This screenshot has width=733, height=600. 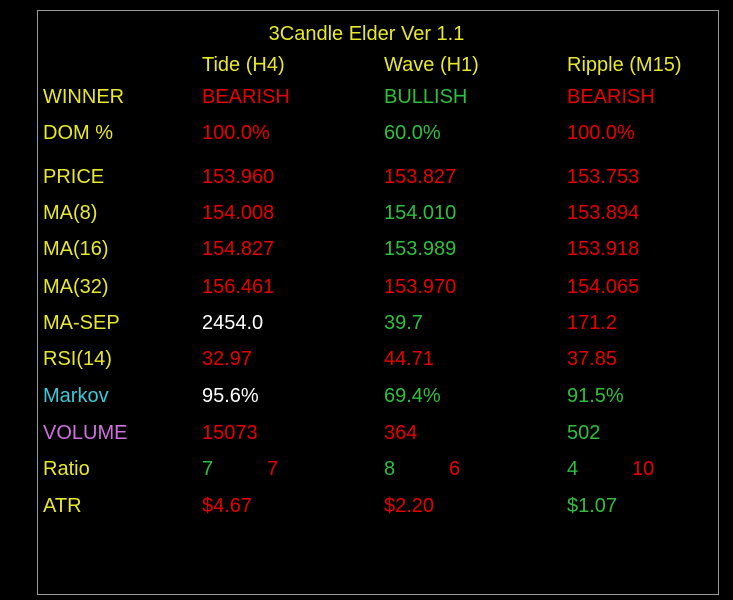 What do you see at coordinates (78, 133) in the screenshot?
I see `row-label: DOM %` at bounding box center [78, 133].